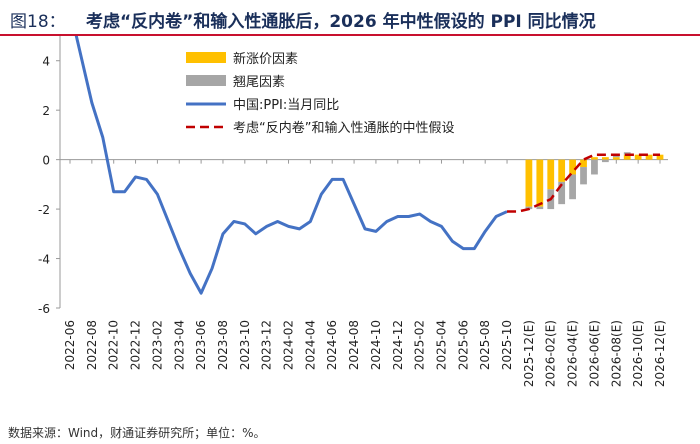  Describe the element at coordinates (594, 353) in the screenshot. I see `x-tick-label: 2026-06(E)` at that location.